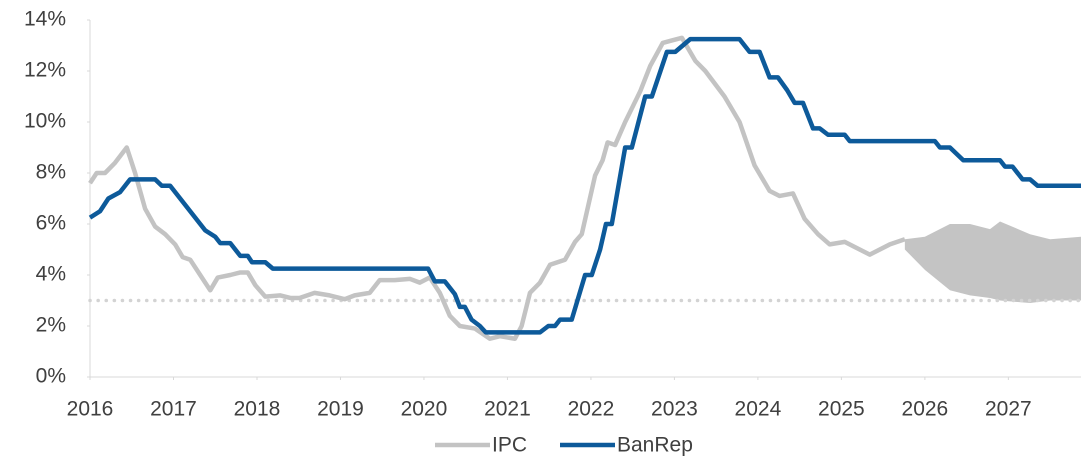 This screenshot has height=460, width=1081. Describe the element at coordinates (1008, 409) in the screenshot. I see `x-tick-label: 2027` at that location.